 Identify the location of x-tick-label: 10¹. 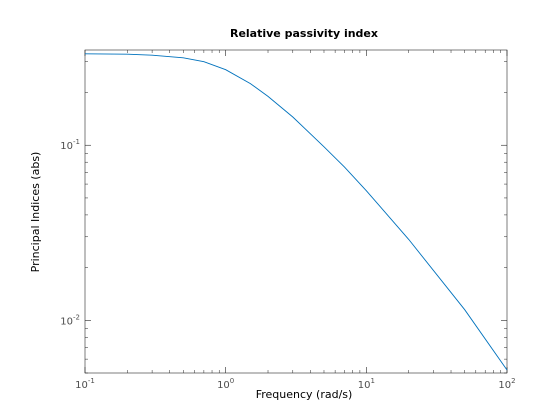
(366, 384).